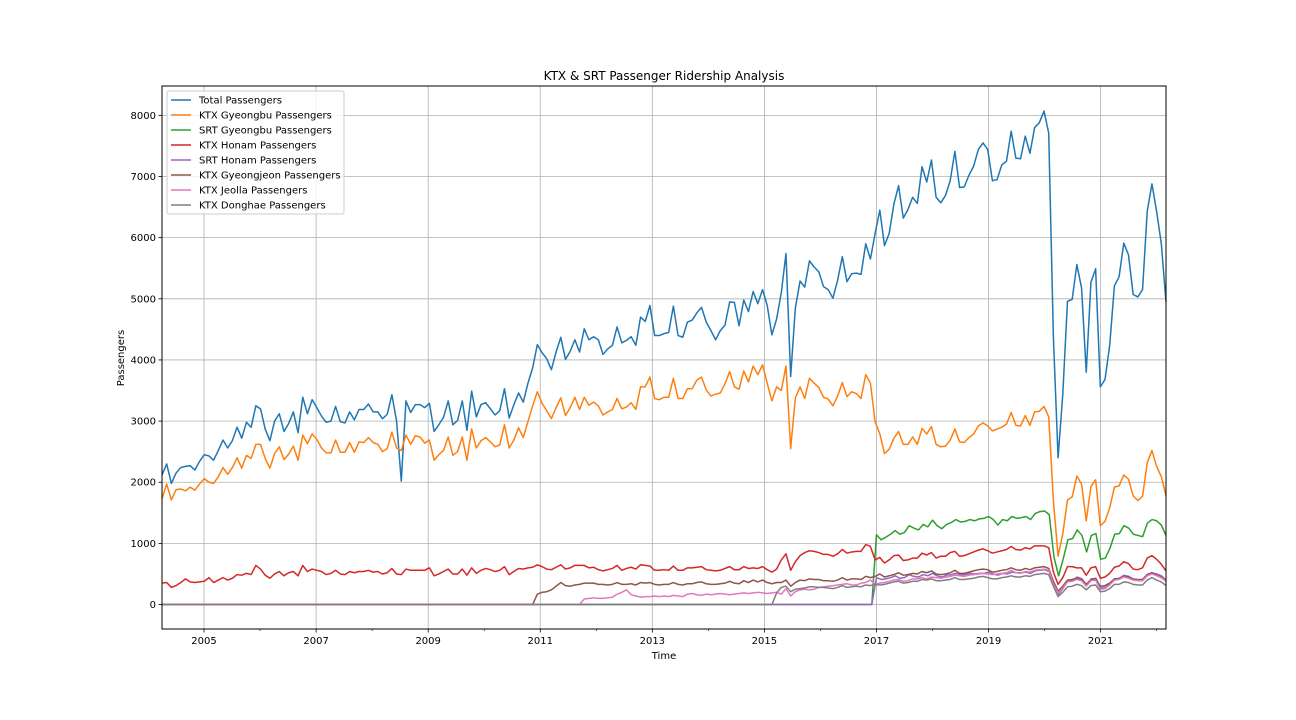 Image resolution: width=1296 pixels, height=720 pixels. I want to click on y-axis-label: Passengers, so click(121, 358).